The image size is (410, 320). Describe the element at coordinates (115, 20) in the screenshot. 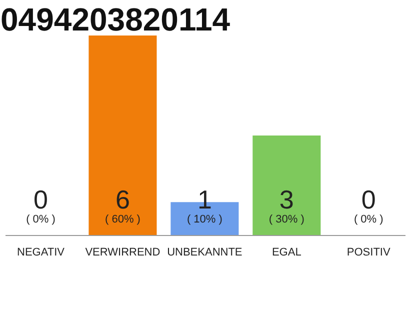

I see `chart-title: 0494203820114` at that location.